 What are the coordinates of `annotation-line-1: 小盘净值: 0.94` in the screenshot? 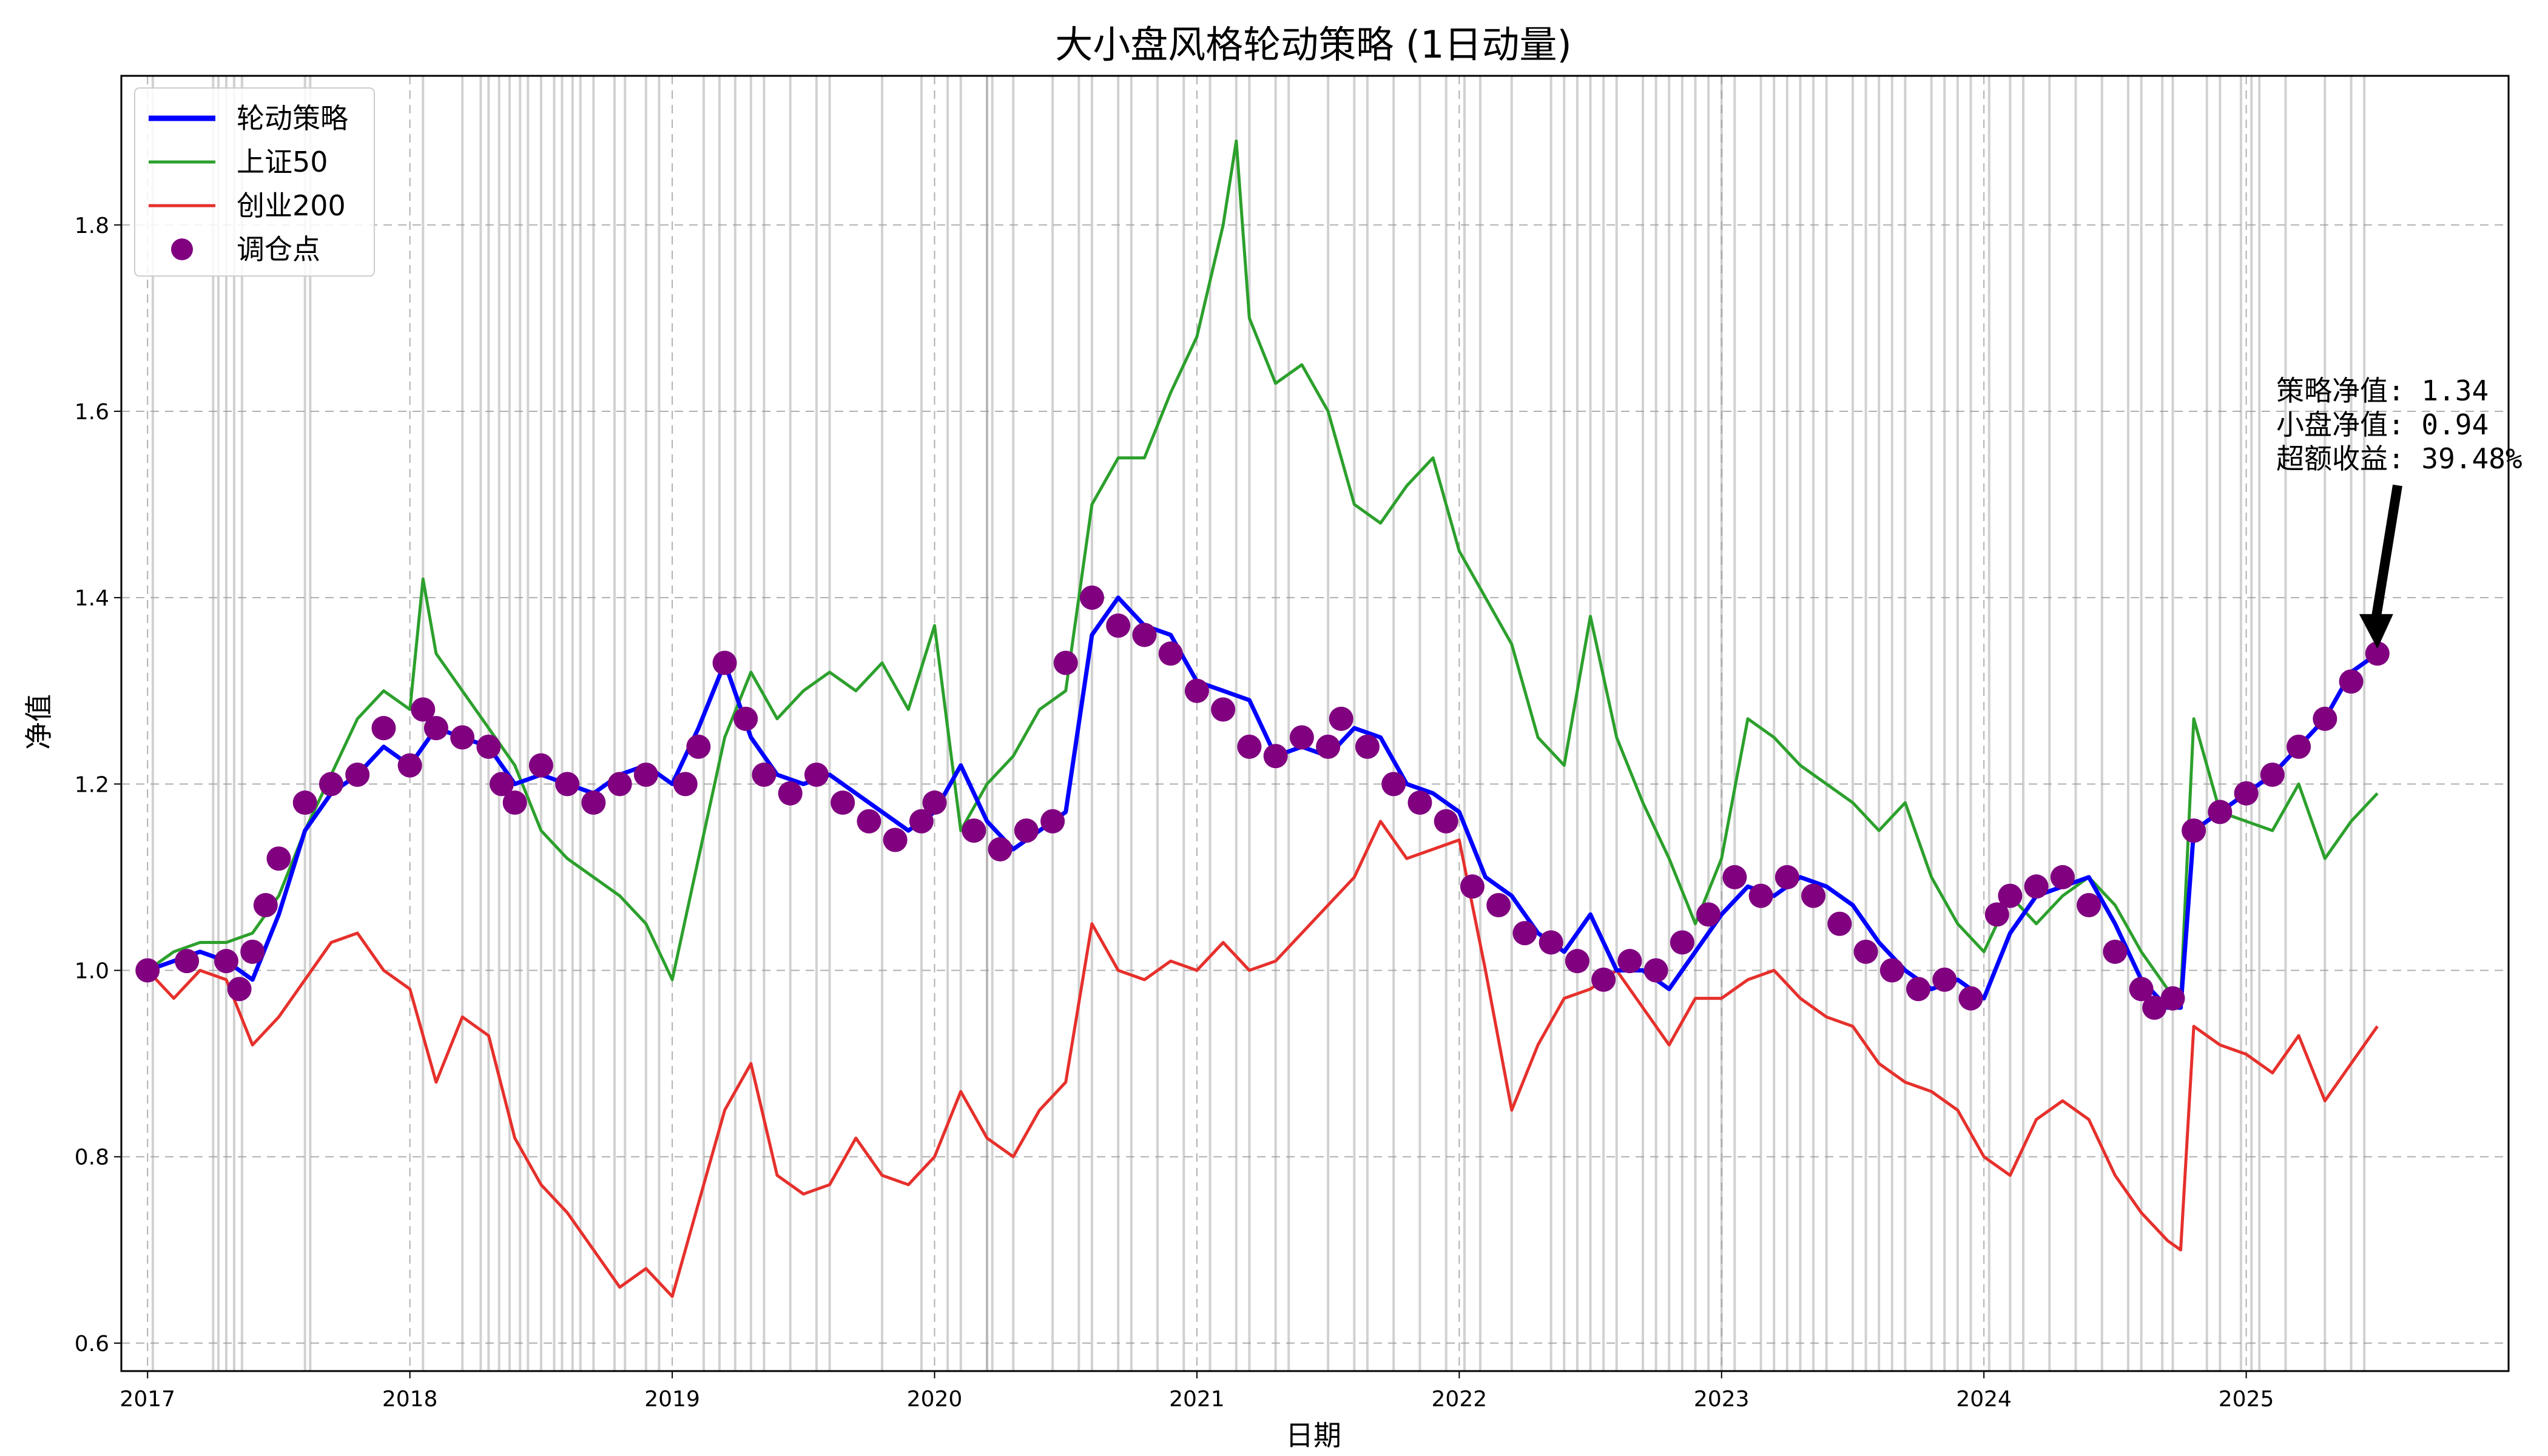 It's located at (2382, 424).